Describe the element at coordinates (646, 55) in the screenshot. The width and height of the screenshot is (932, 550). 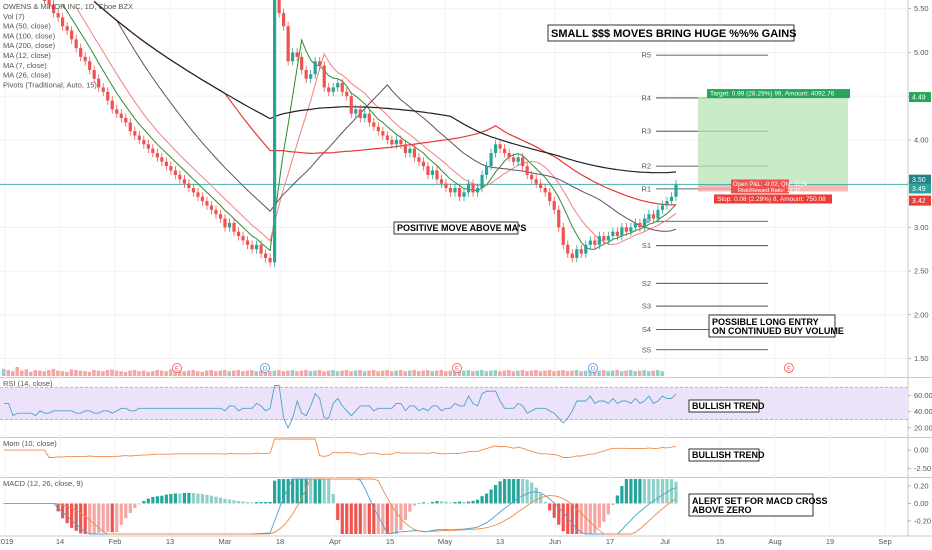
I see `pivot-label: R5` at that location.